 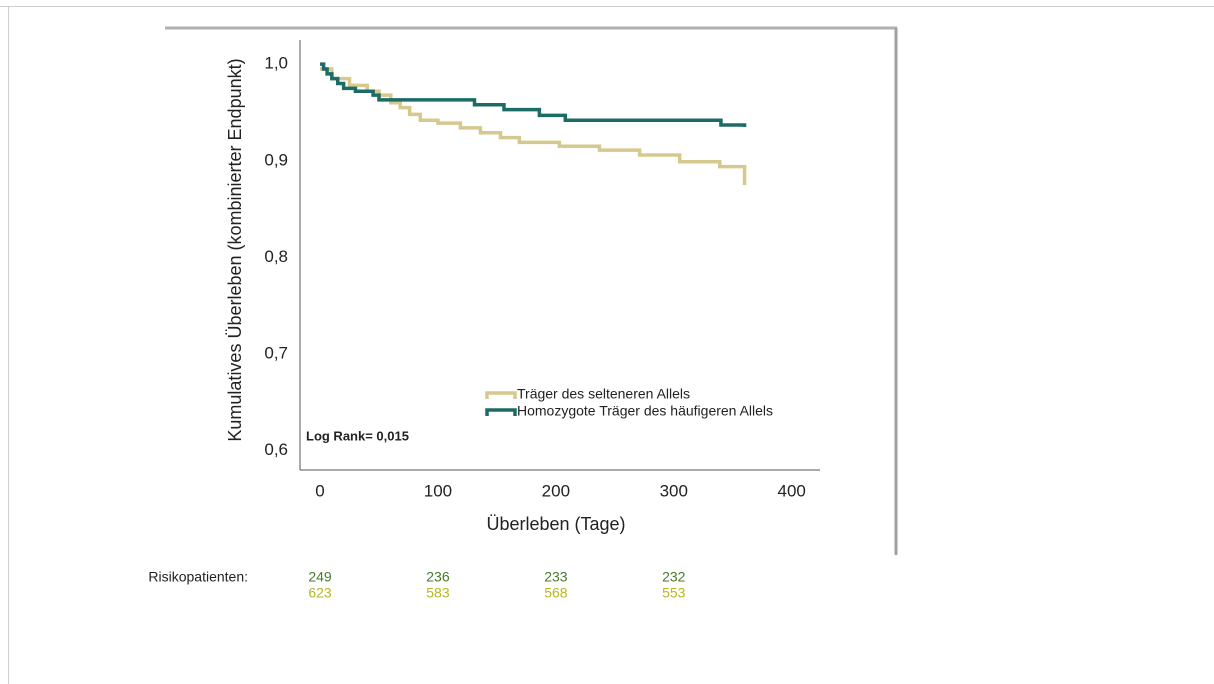 What do you see at coordinates (674, 490) in the screenshot?
I see `x-tick-label: 300` at bounding box center [674, 490].